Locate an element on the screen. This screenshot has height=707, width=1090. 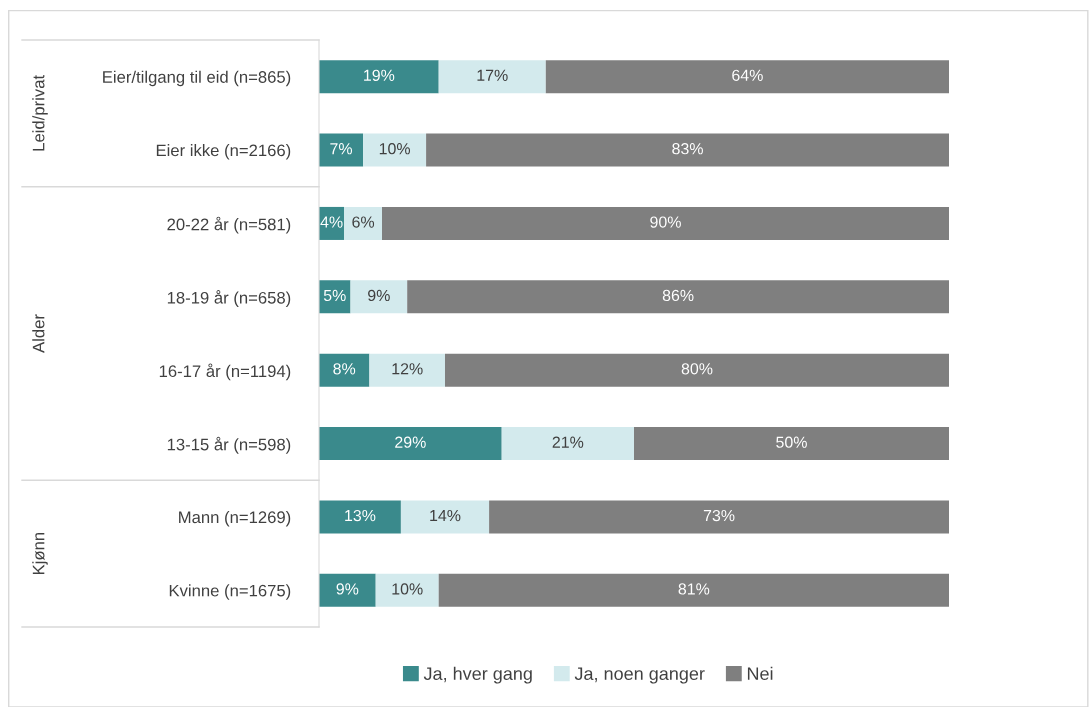
y-tick-label: 13-15 år (n=598) is located at coordinates (229, 445).